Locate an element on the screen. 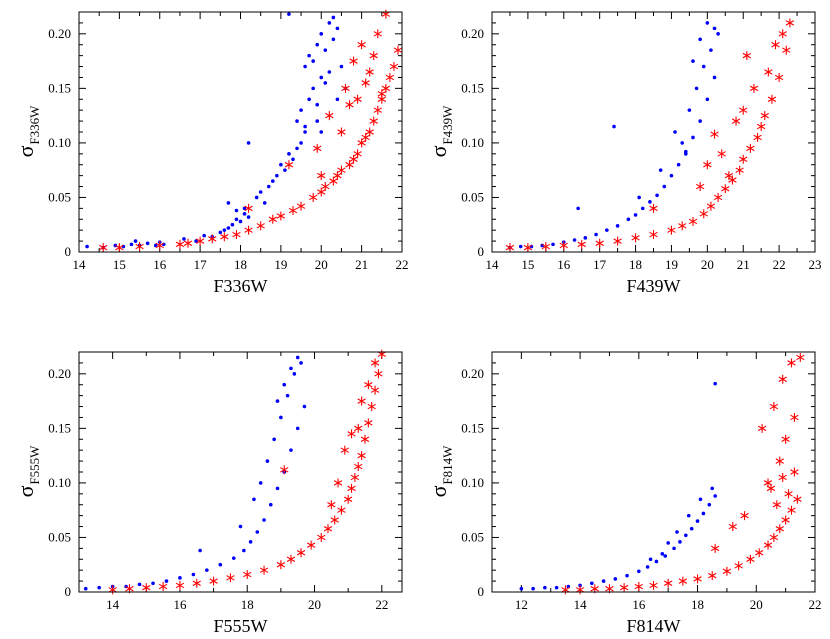 This screenshot has width=830, height=639. x-tick-label: 20 is located at coordinates (321, 264).